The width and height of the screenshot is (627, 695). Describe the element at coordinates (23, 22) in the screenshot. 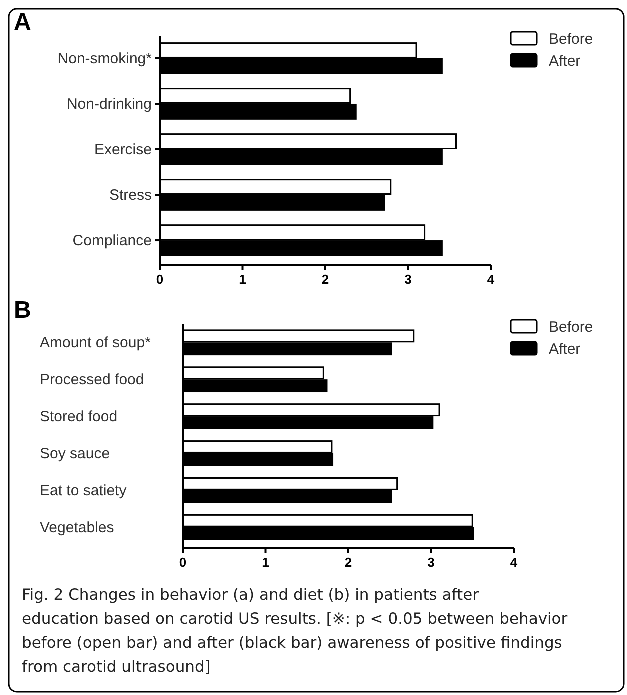

I see `chart-title: A` at that location.